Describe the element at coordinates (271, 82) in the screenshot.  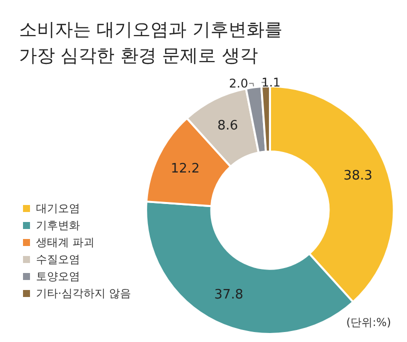
I see `data-label: 1.1` at that location.